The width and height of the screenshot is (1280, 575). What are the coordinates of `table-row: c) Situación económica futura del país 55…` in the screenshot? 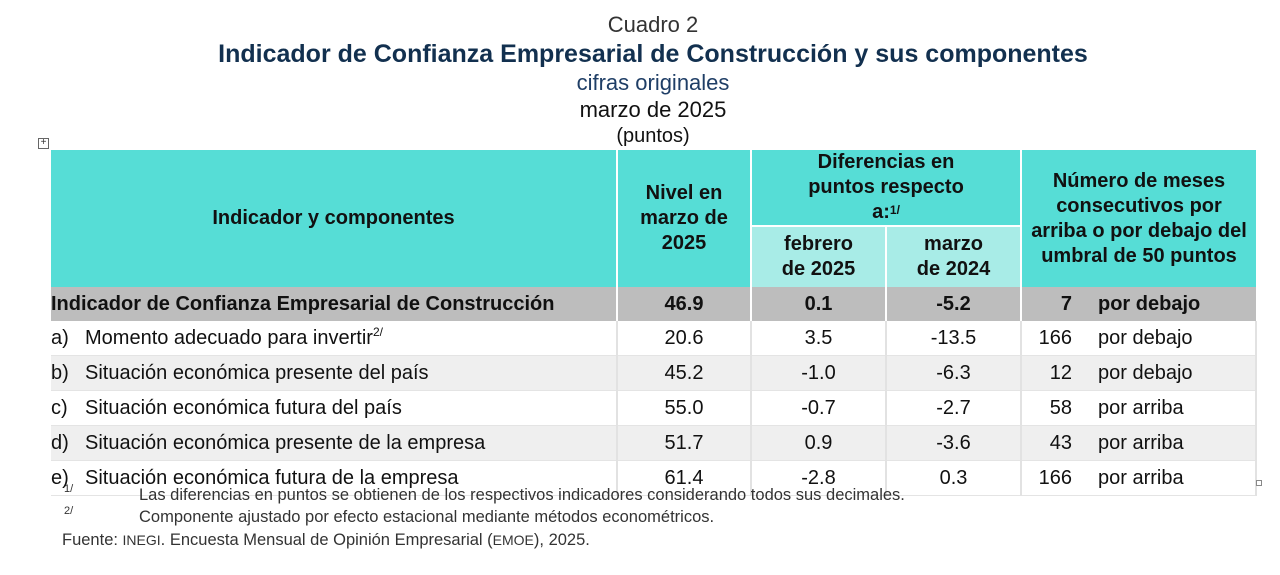 It's located at (654, 408).